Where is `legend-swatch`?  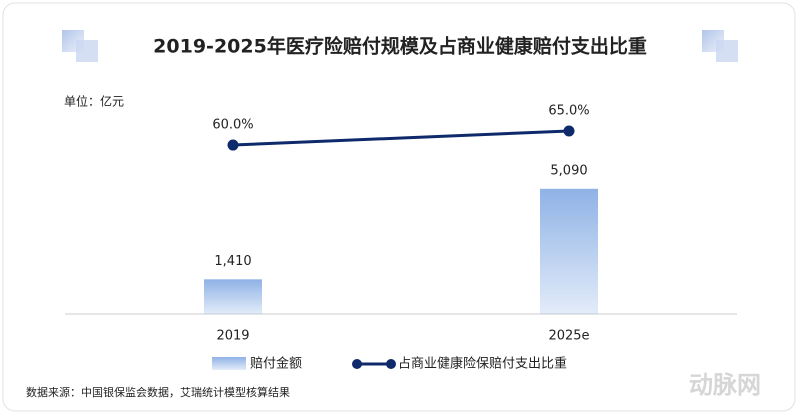
legend-swatch is located at coordinates (229, 363).